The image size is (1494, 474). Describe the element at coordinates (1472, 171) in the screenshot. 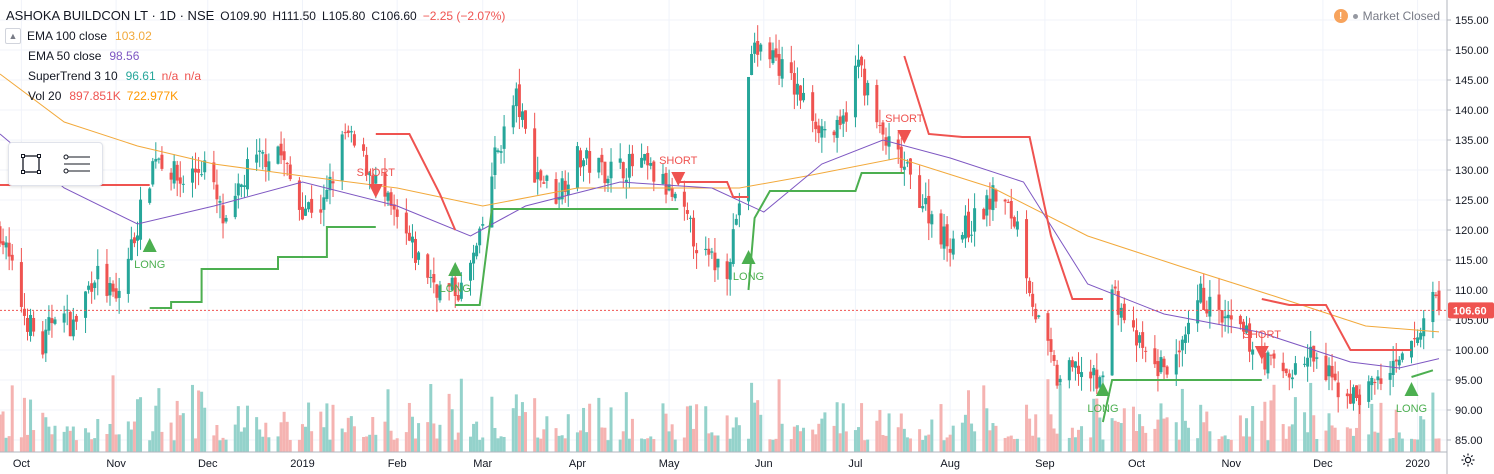

I see `price-tick-label: 130.00` at that location.